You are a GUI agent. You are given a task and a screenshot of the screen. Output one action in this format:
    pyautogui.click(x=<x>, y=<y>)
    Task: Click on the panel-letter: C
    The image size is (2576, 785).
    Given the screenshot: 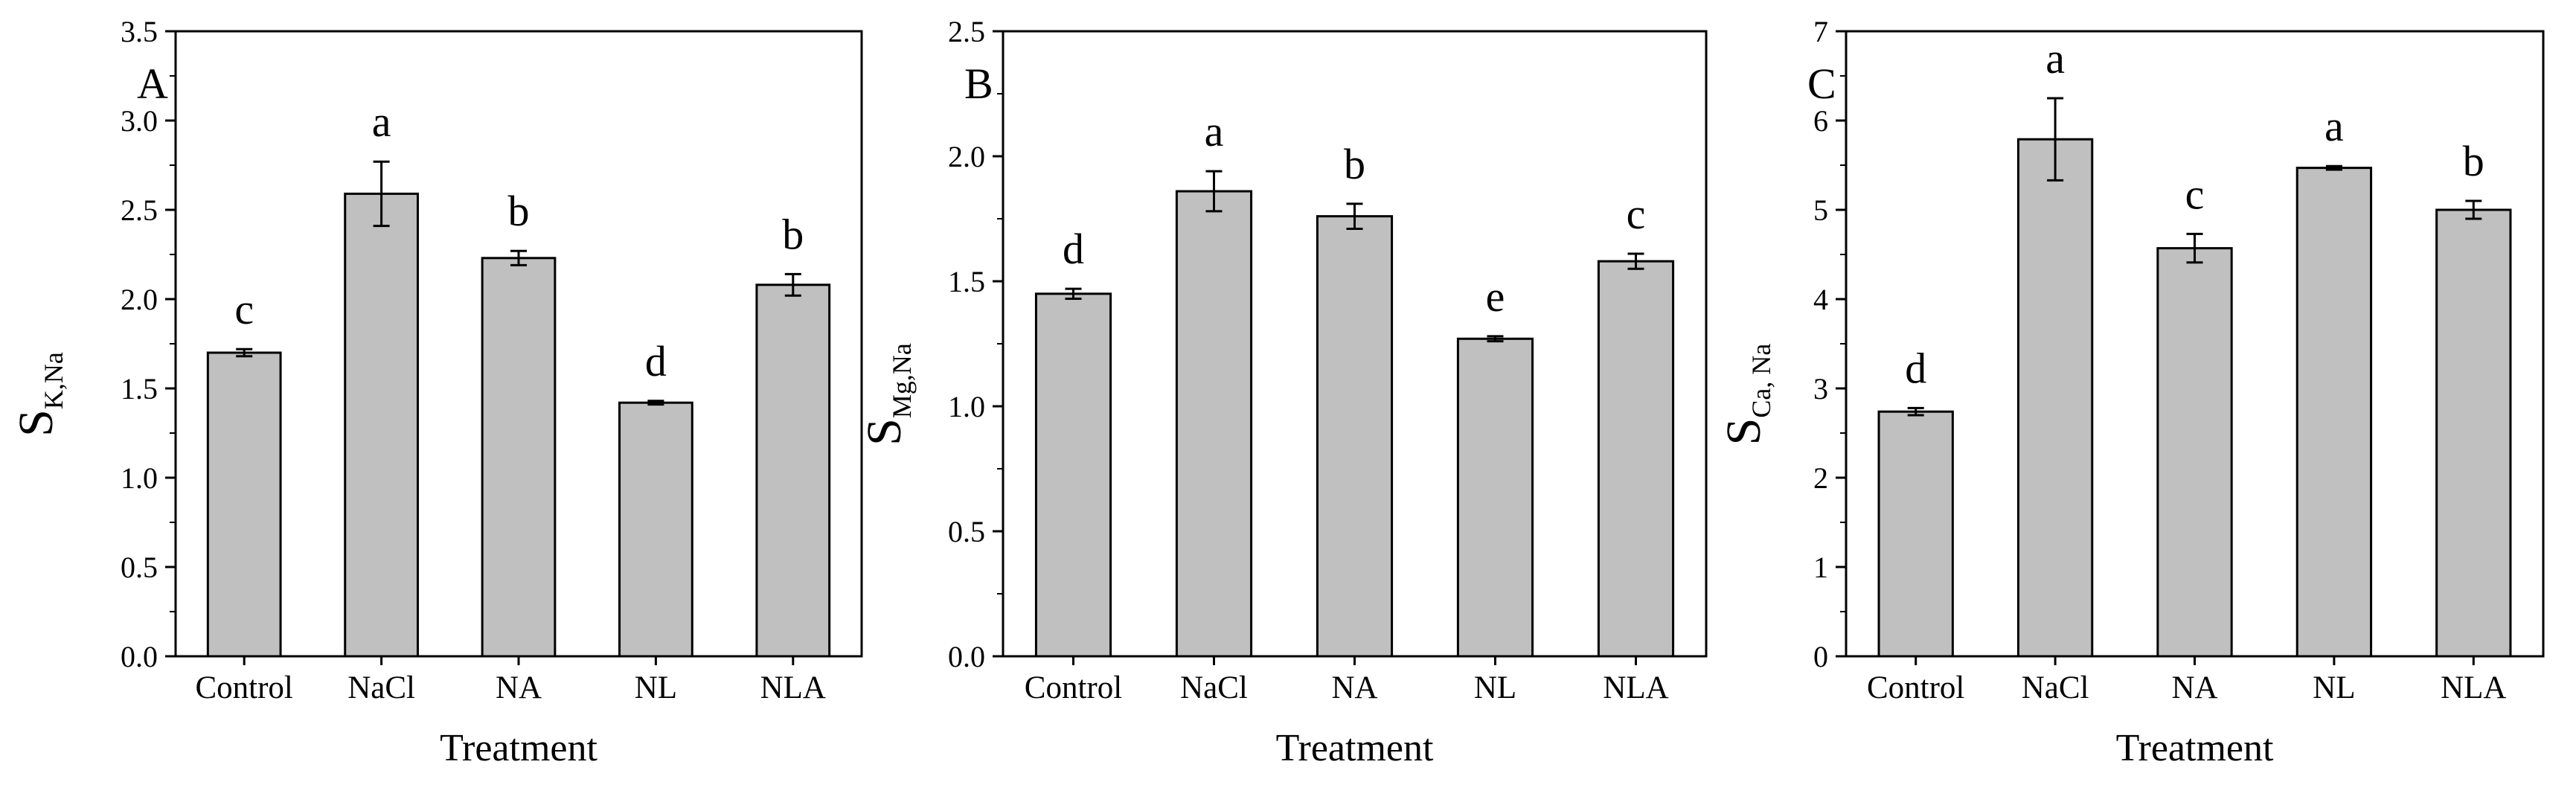 What is the action you would take?
    pyautogui.click(x=1822, y=84)
    